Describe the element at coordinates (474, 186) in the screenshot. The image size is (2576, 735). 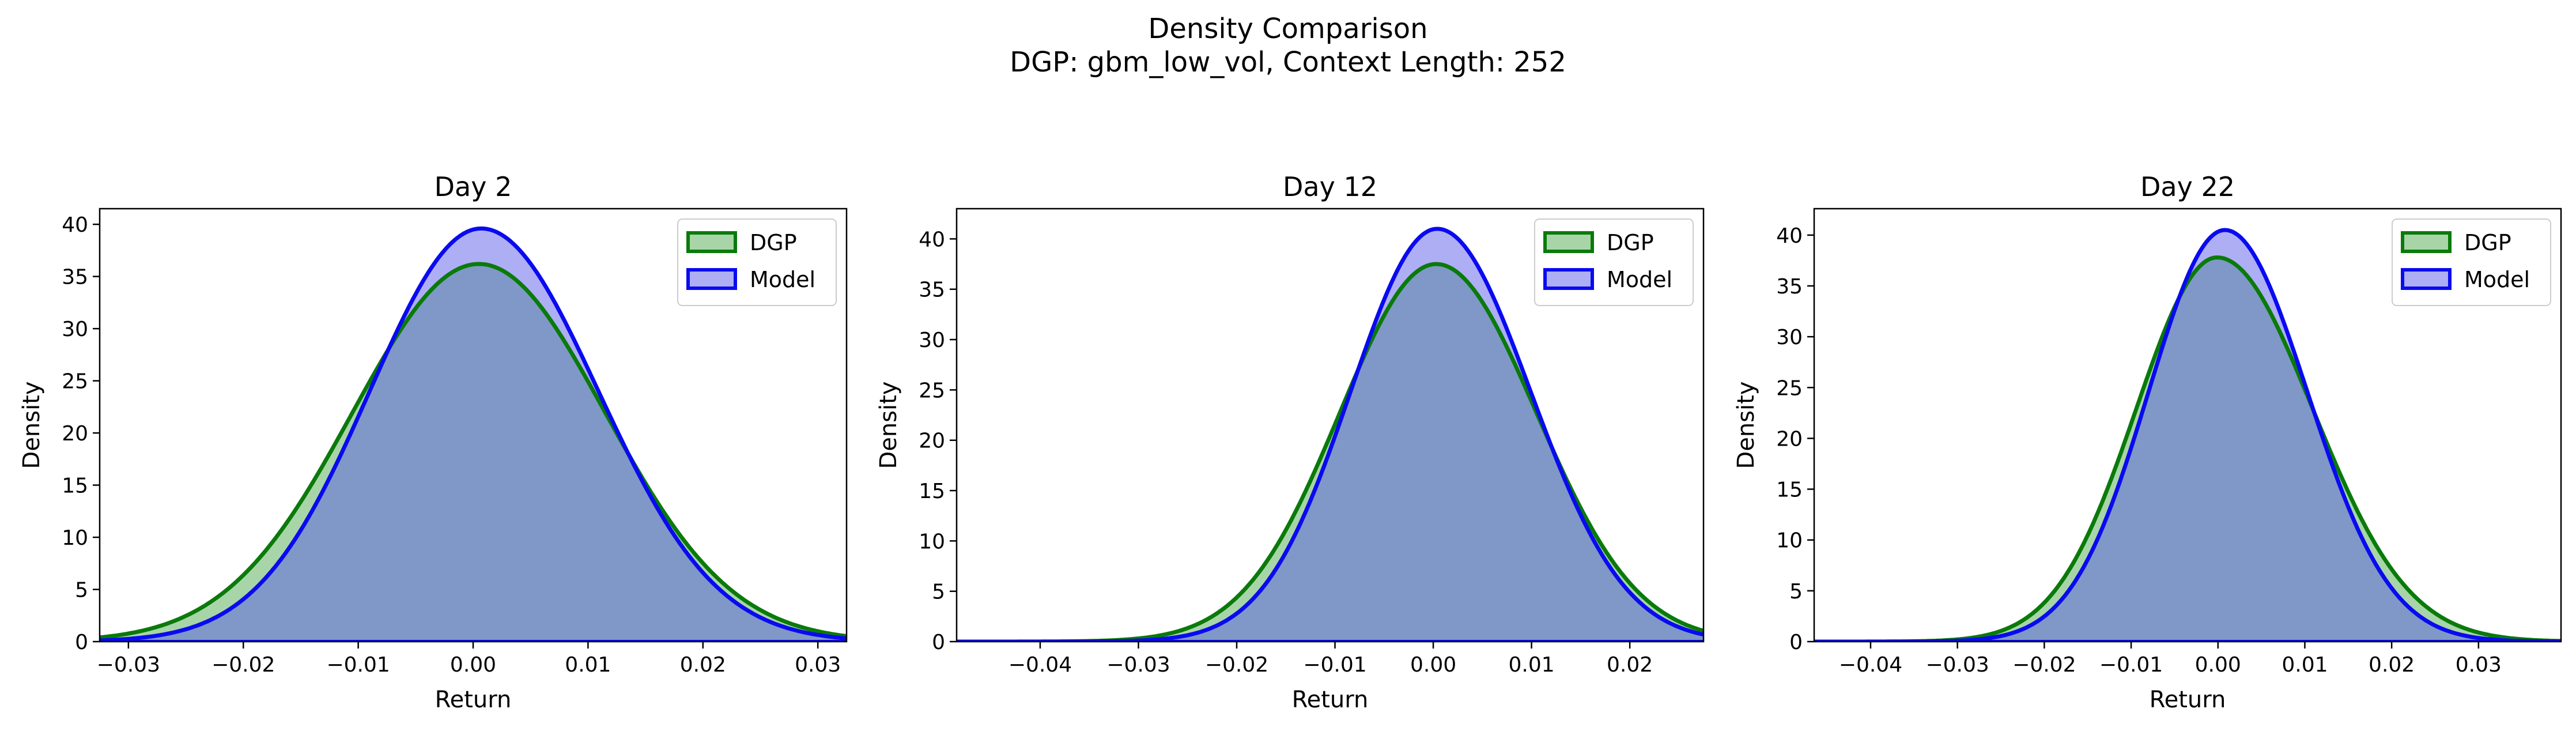
I see `subplot-title: Day 2` at that location.